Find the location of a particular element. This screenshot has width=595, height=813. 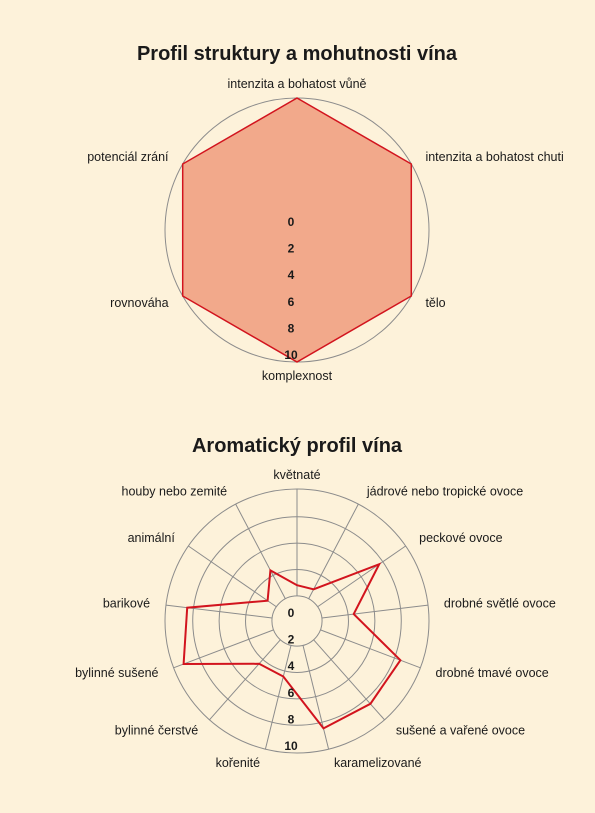

axis-label-peckove-ovoce: peckové ovoce is located at coordinates (460, 538).